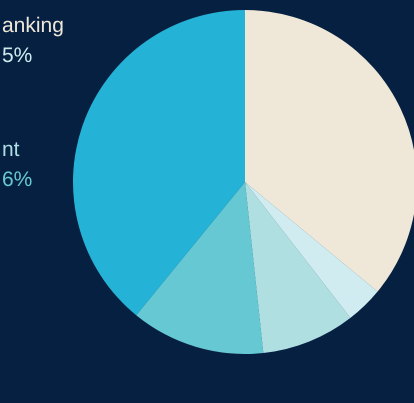 The height and width of the screenshot is (403, 414). Describe the element at coordinates (17, 179) in the screenshot. I see `text: 6%` at that location.